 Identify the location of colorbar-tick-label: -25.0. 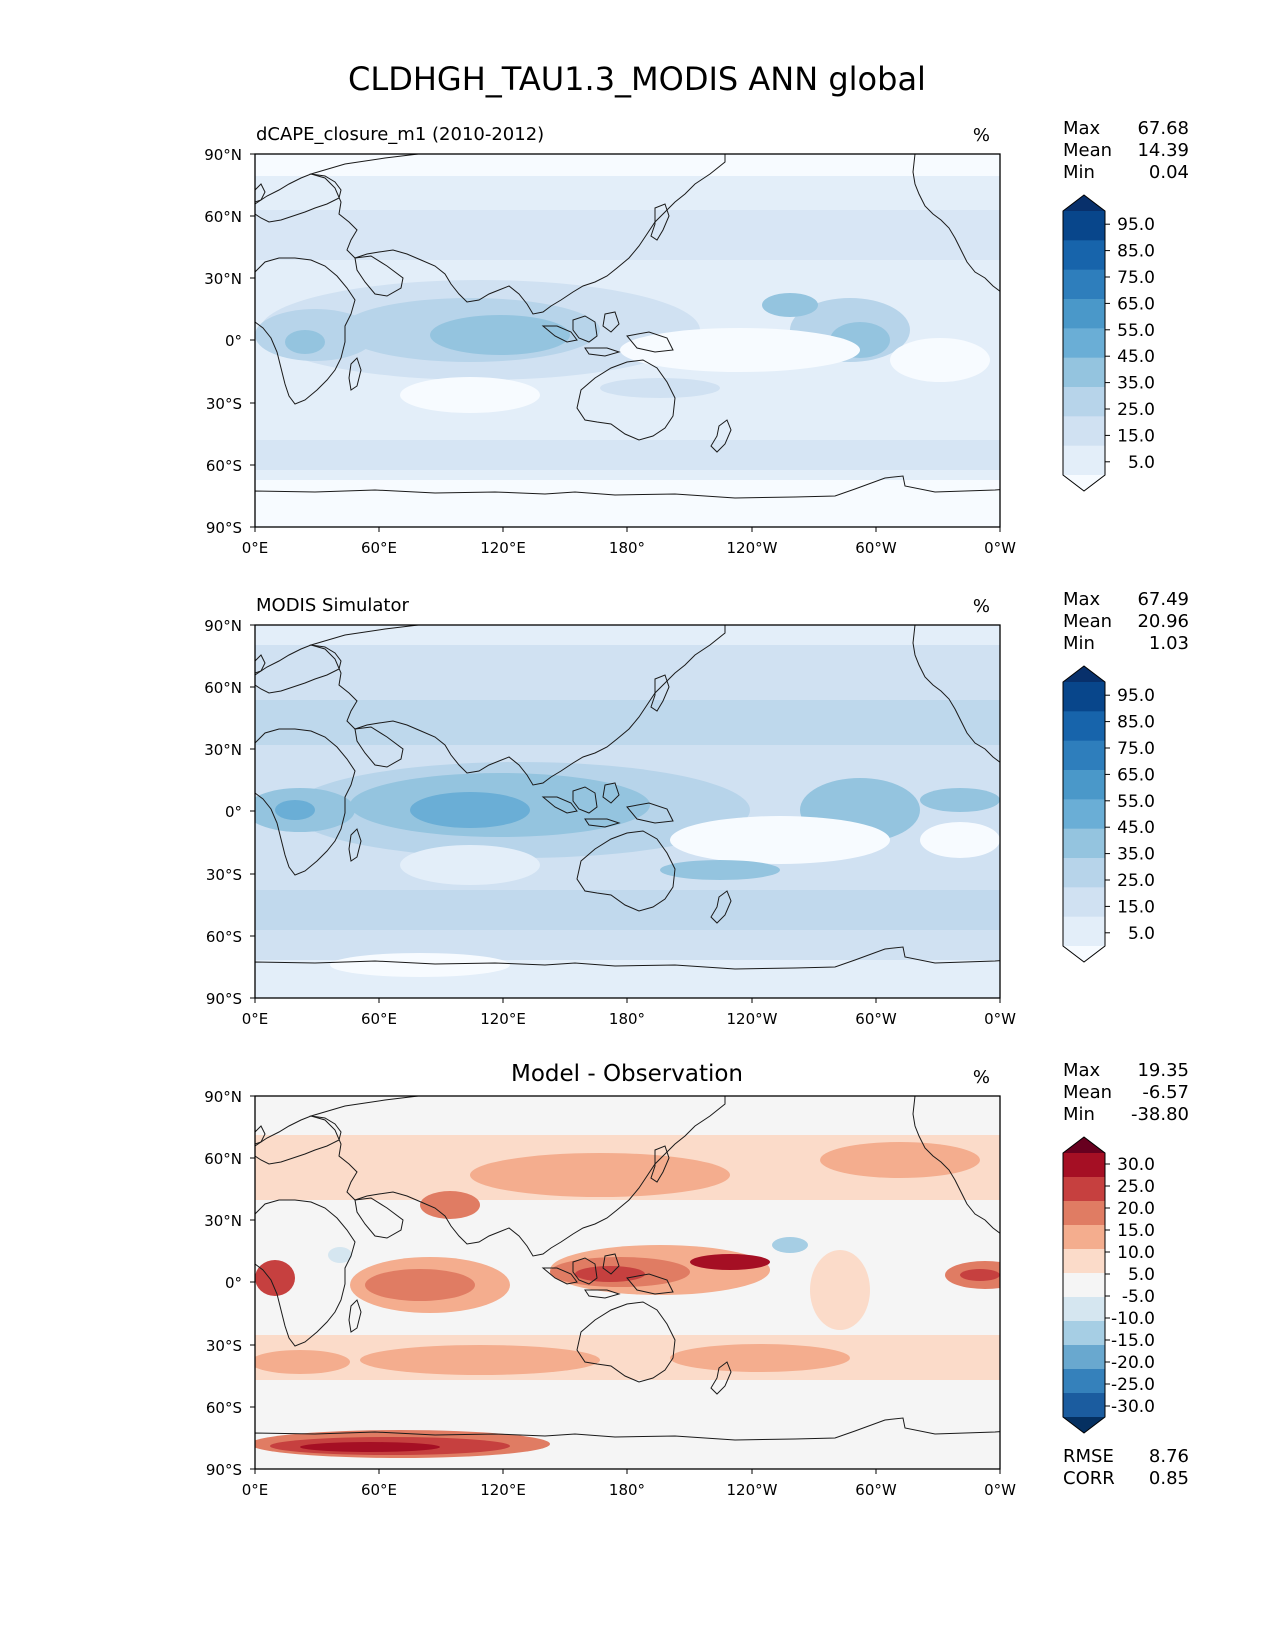
(1133, 1385).